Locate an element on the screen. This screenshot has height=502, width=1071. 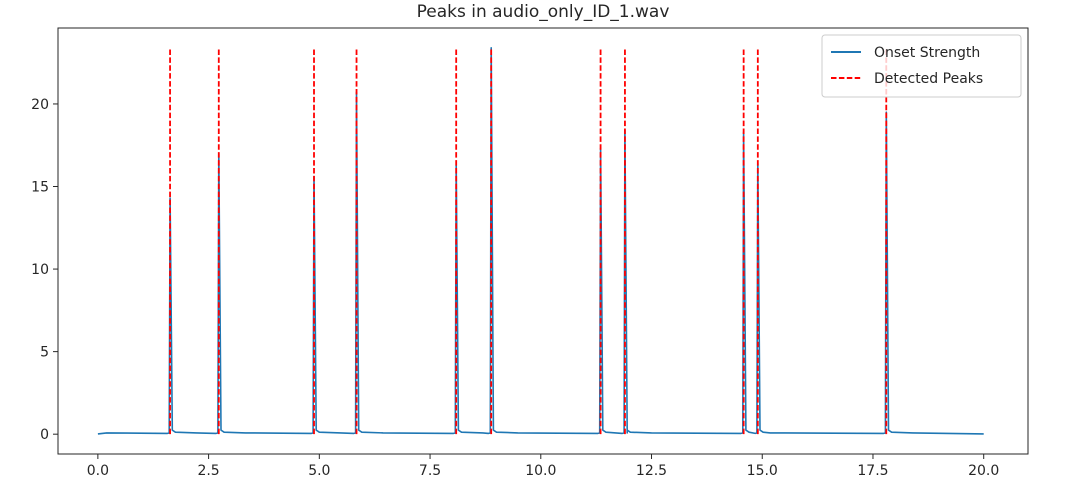
y-tick-label: 15 is located at coordinates (40, 188).